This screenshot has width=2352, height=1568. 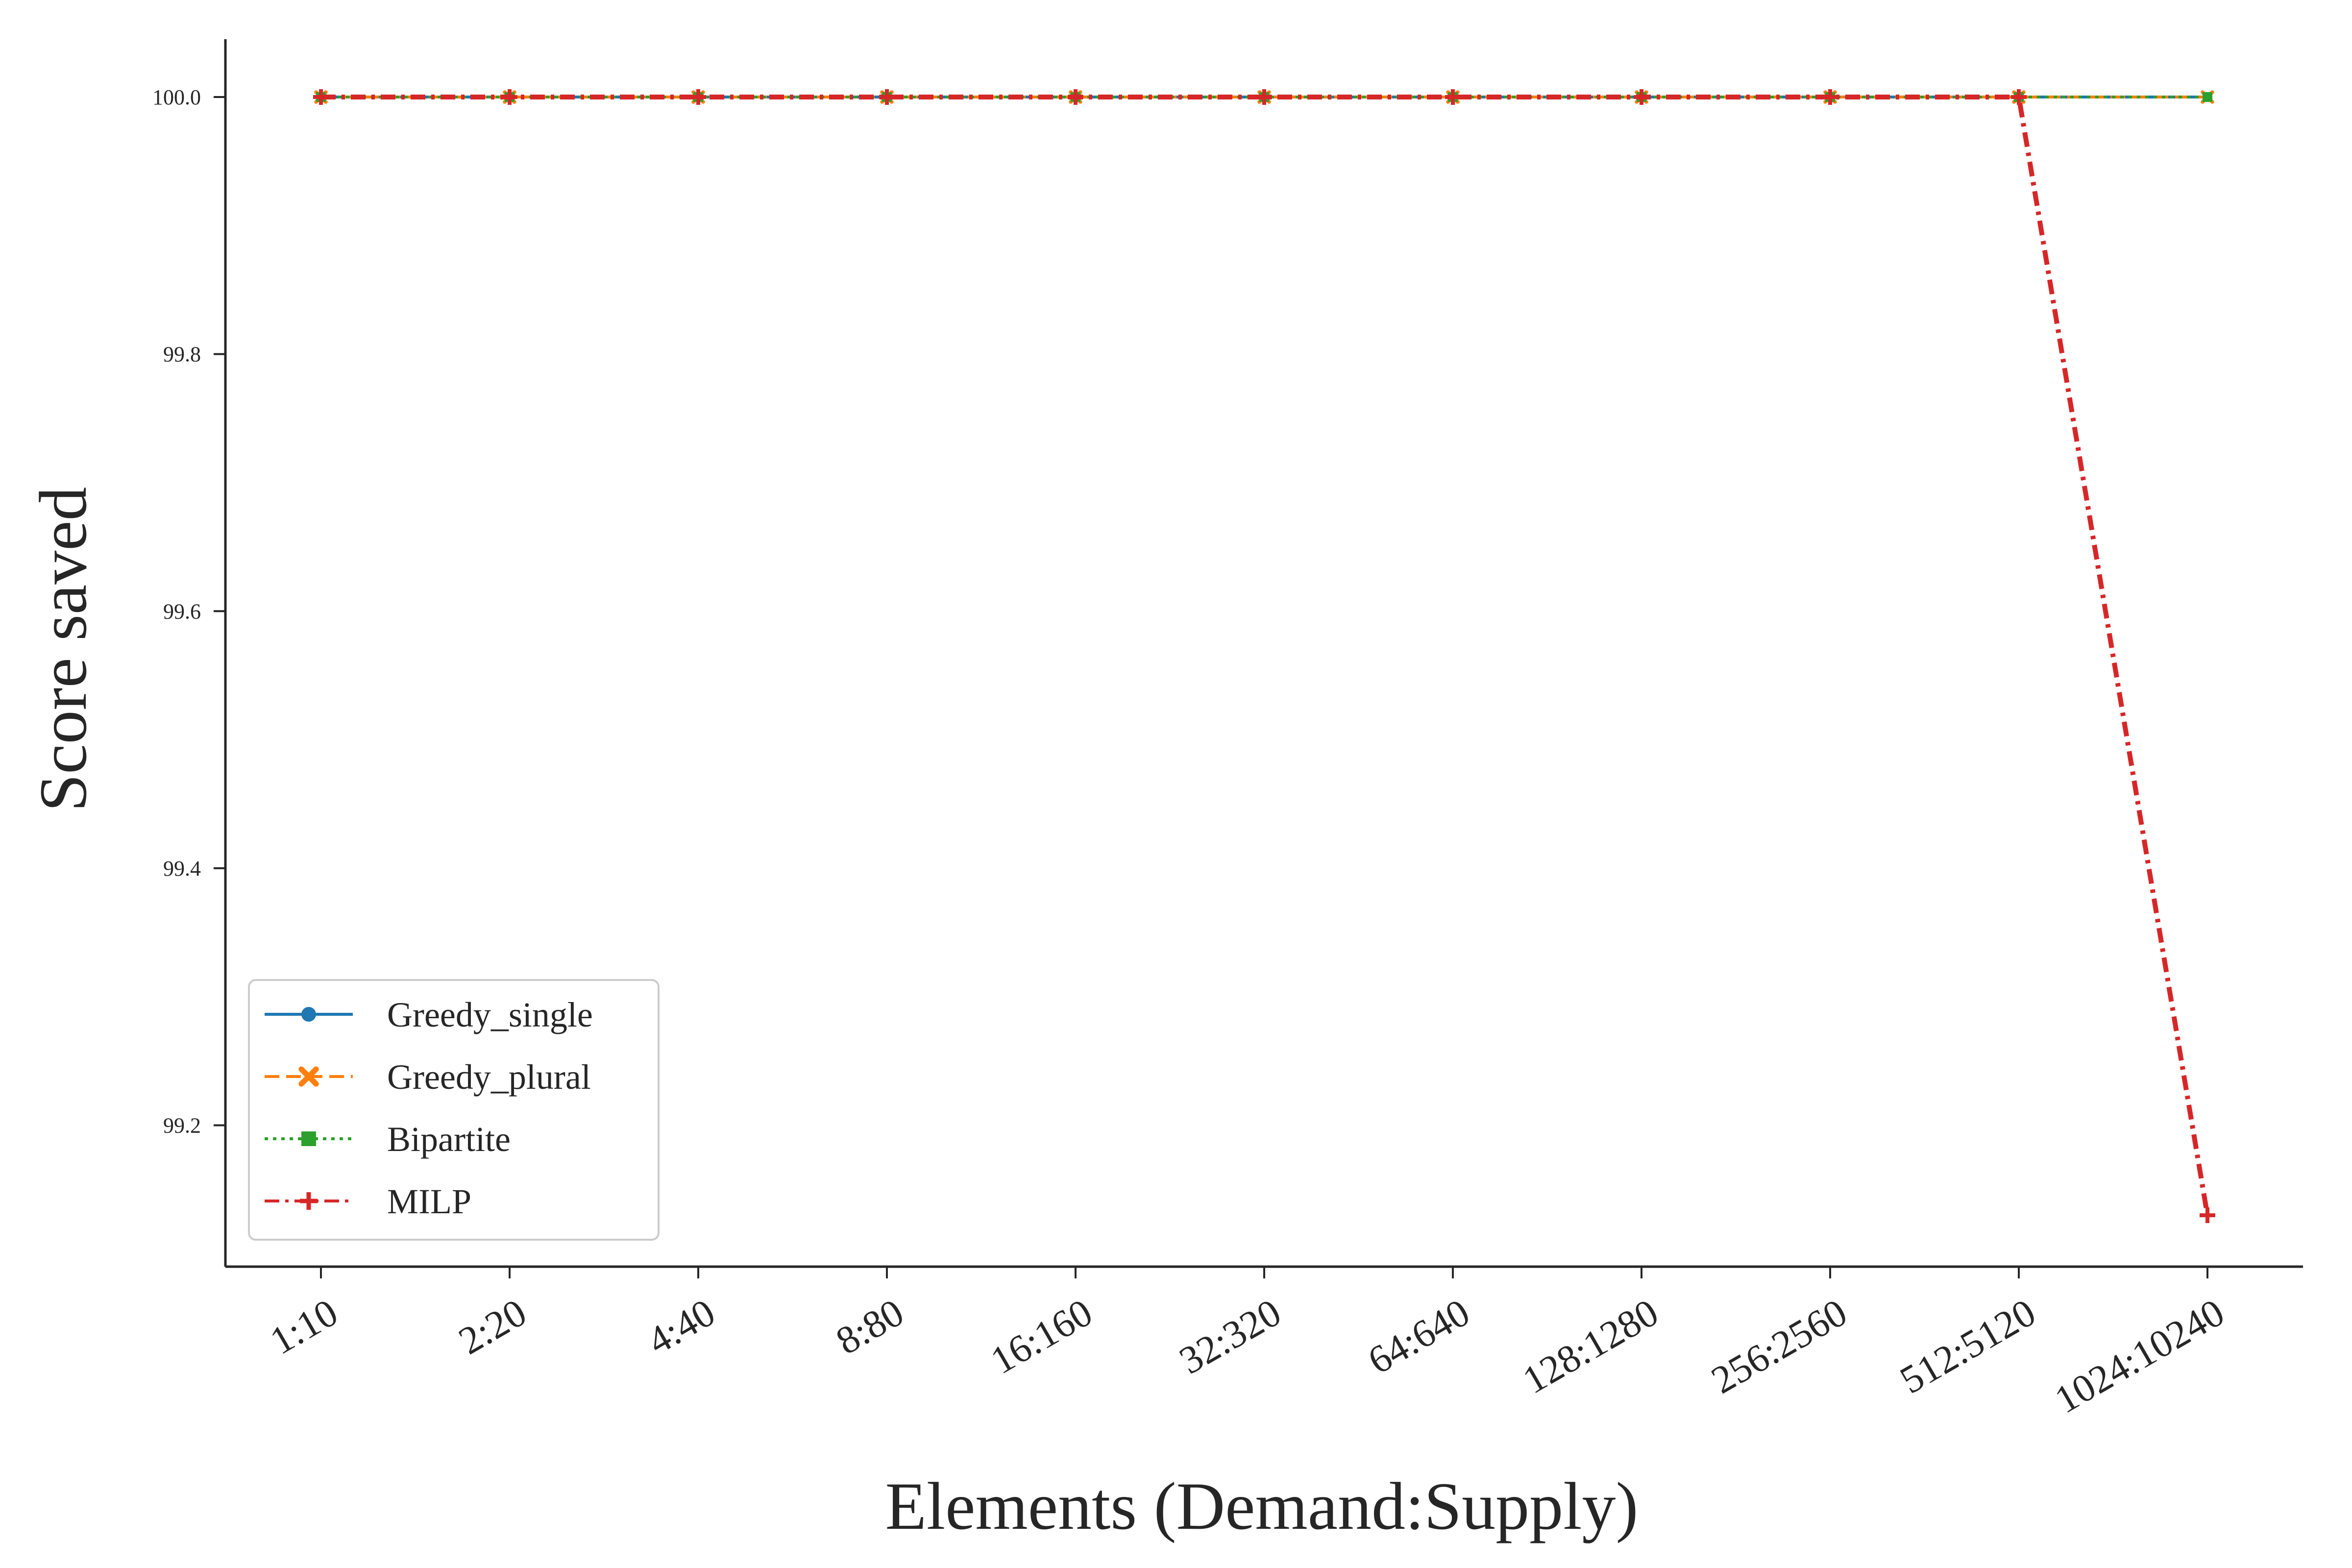 I want to click on x-tick-label: 256:2560, so click(x=1779, y=1346).